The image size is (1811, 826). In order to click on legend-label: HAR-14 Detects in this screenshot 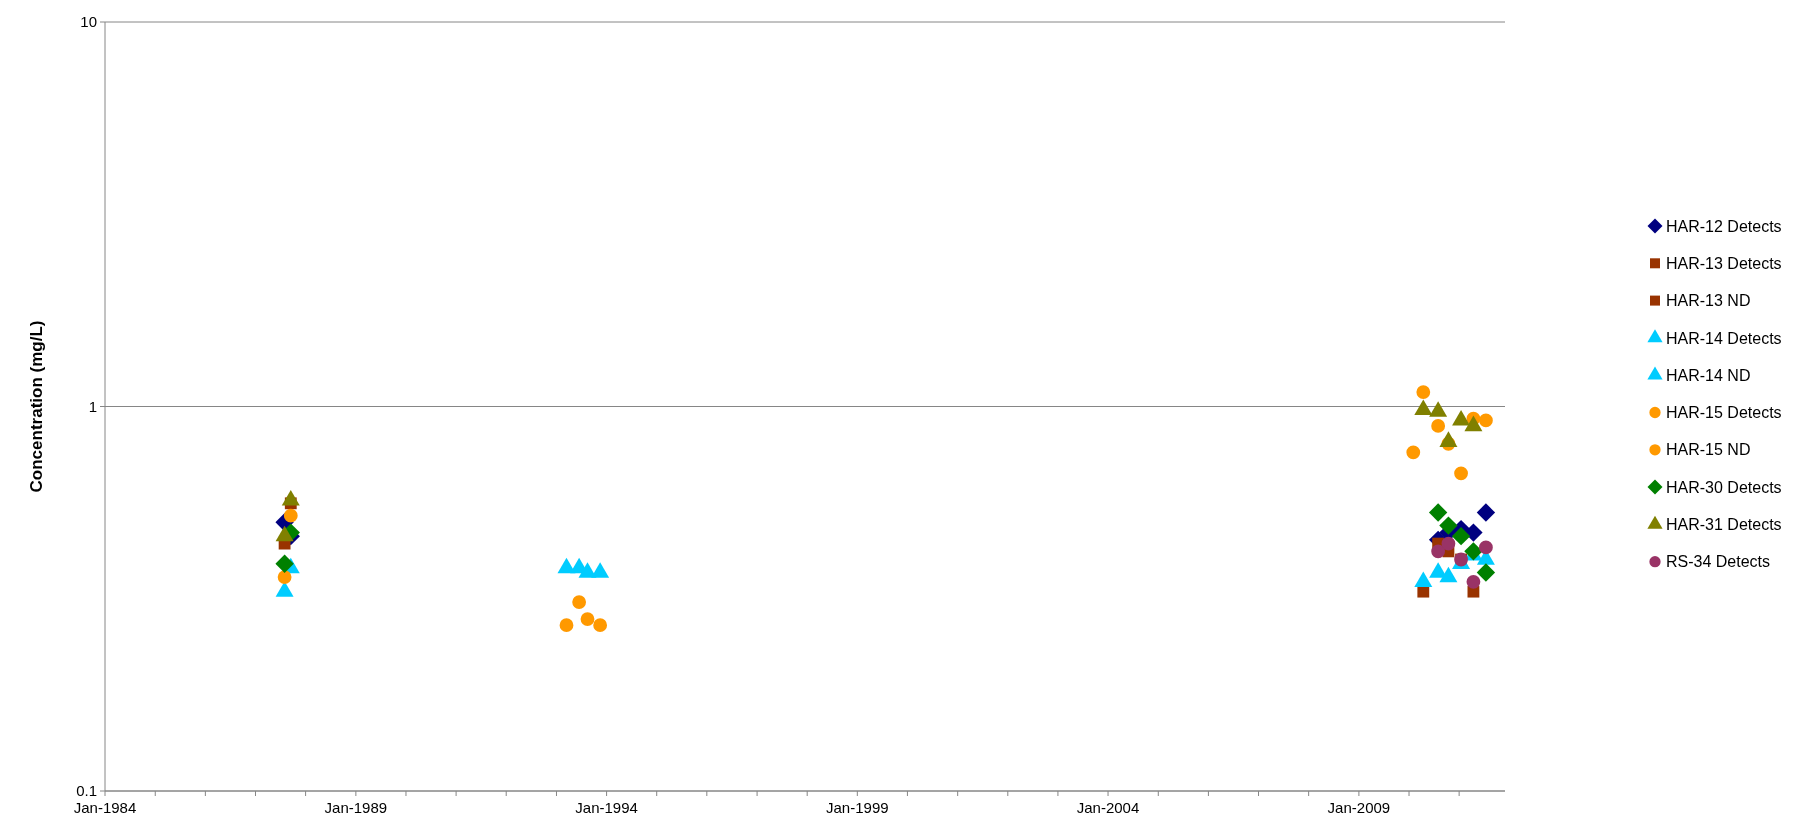, I will do `click(1724, 338)`.